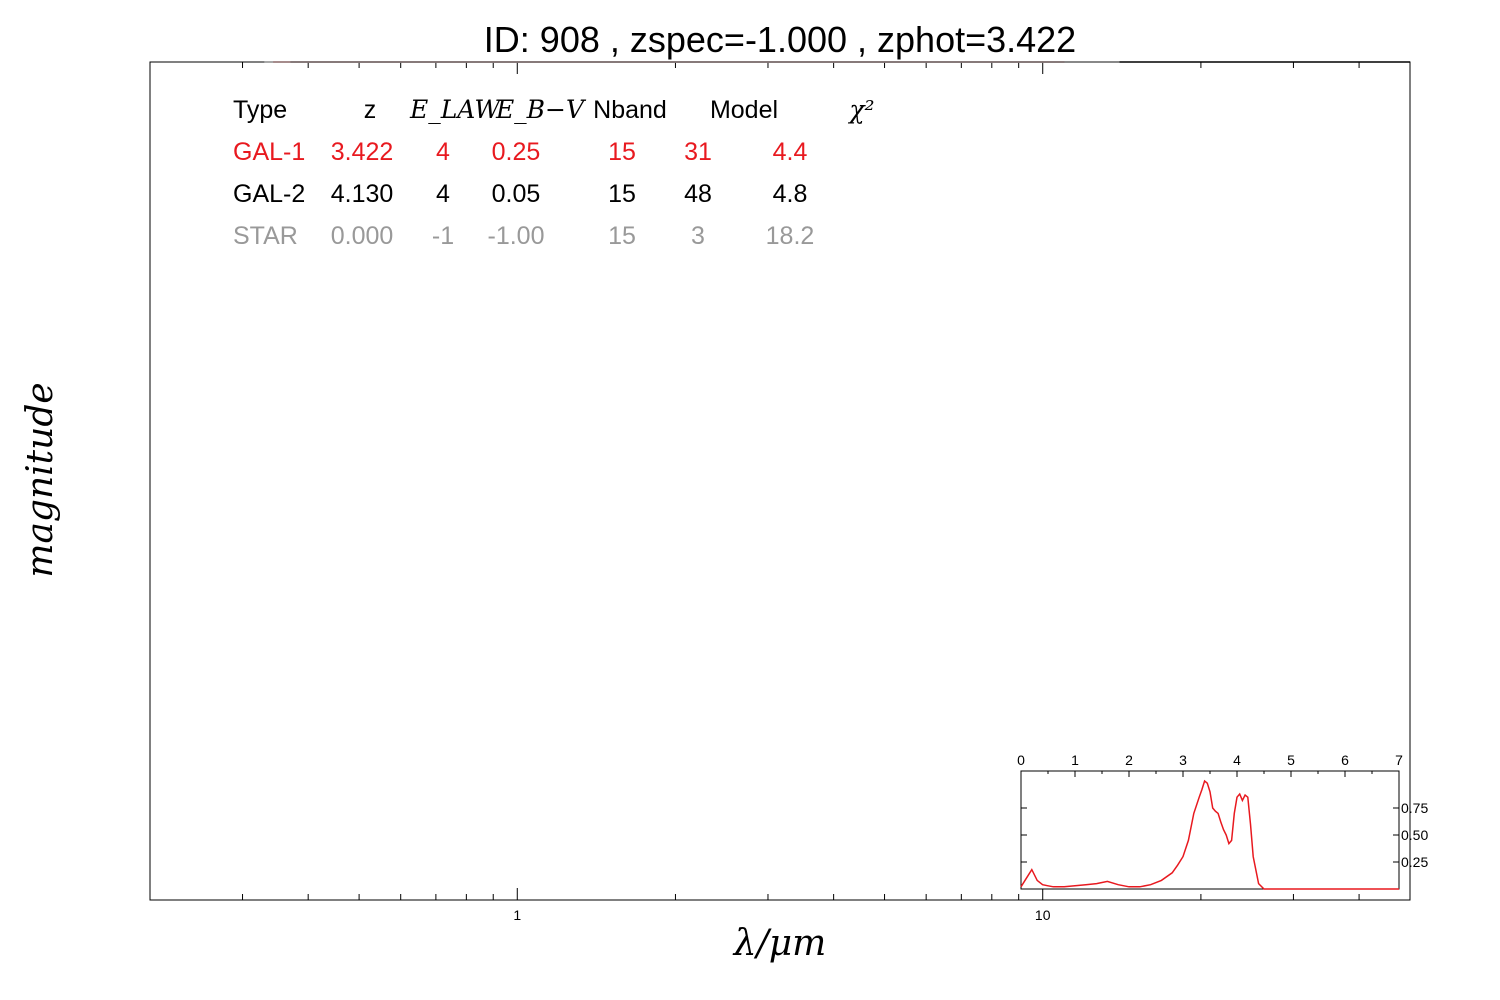 The image size is (1500, 1000). I want to click on table-row: STAR 0.000 -1 -1.00 15 3 18.2, so click(523, 236).